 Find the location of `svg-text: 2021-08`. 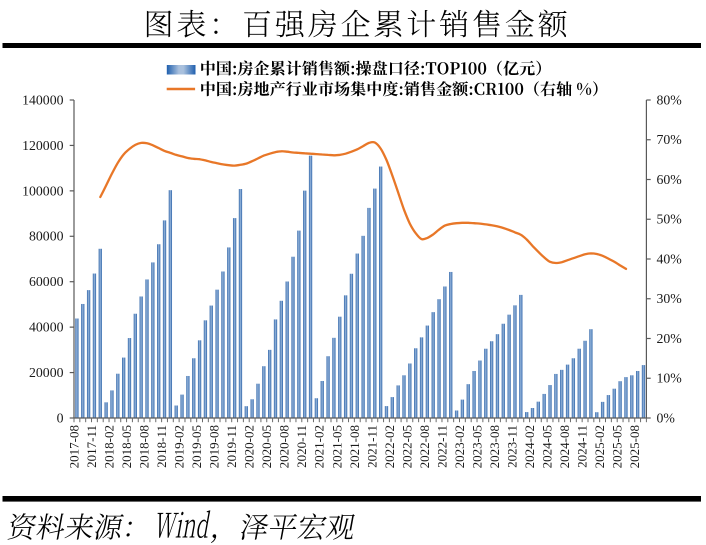

svg-text: 2021-08 is located at coordinates (354, 446).